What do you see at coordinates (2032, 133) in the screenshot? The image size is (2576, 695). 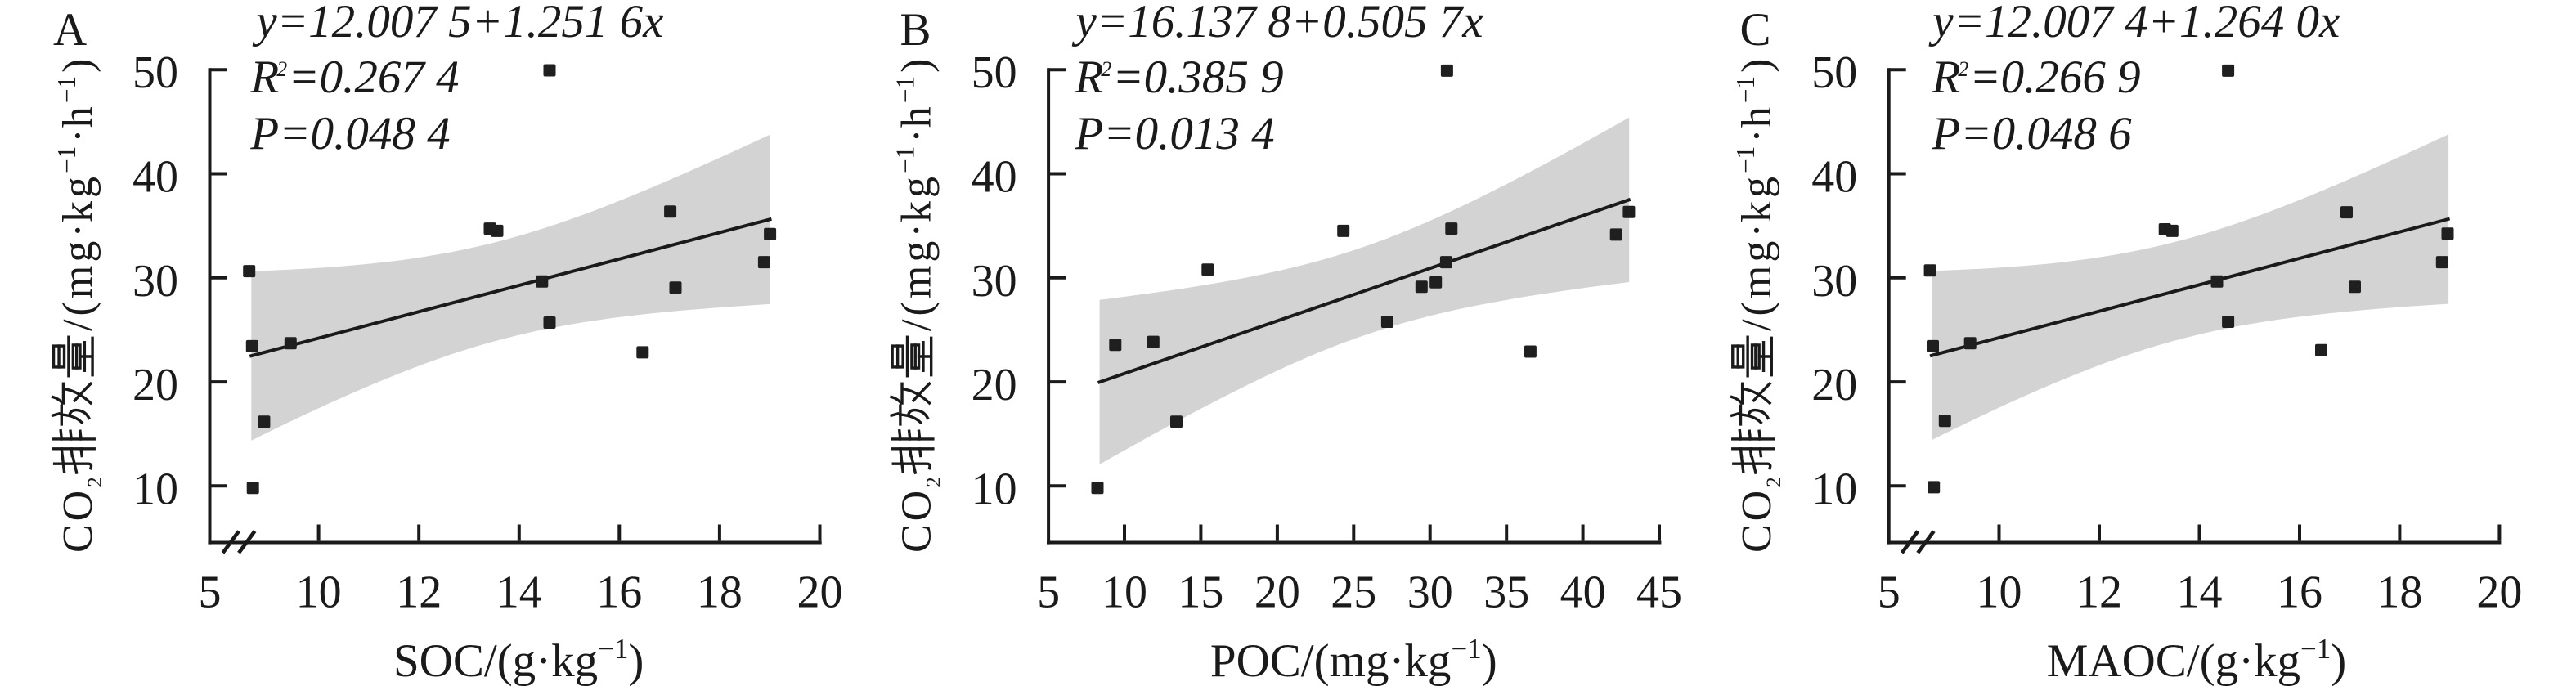 I see `svg-text: P=0.048 6` at bounding box center [2032, 133].